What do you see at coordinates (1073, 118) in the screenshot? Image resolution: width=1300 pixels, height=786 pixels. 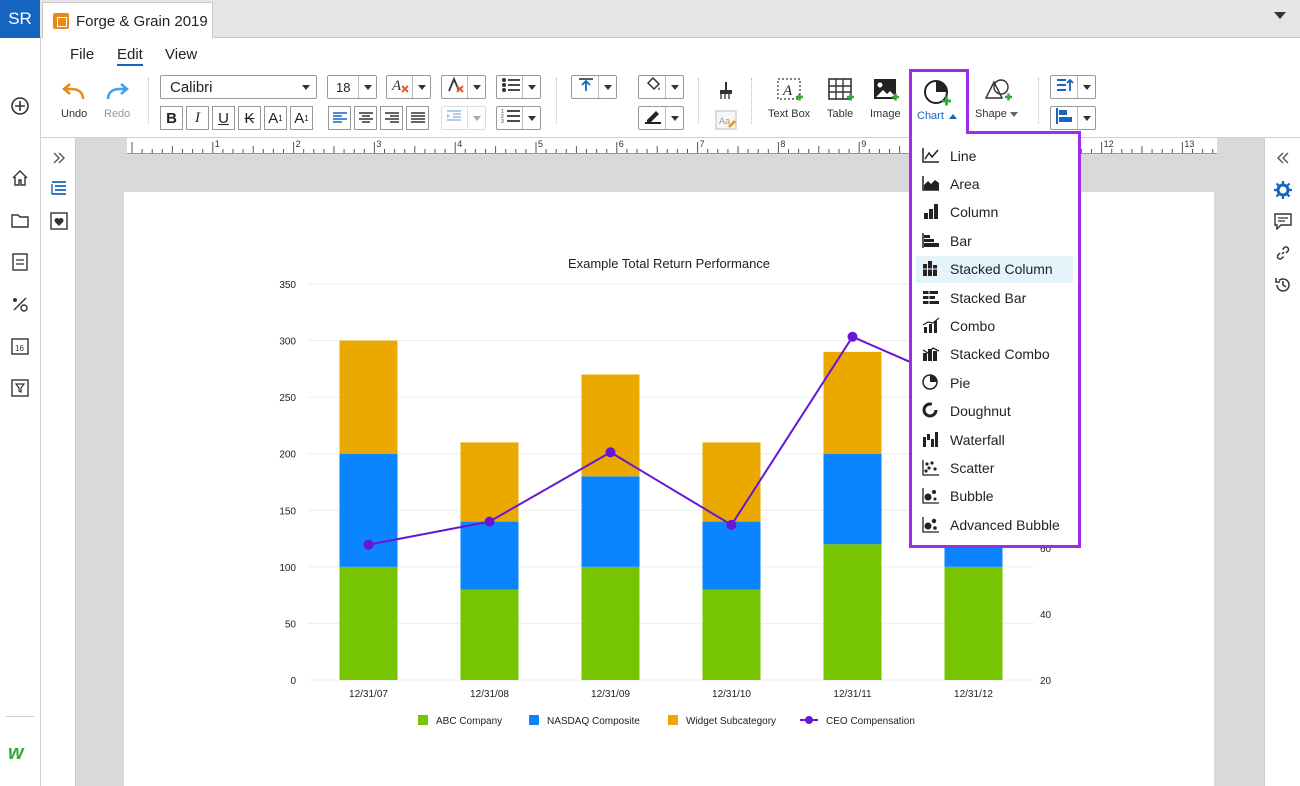 I see `align-objects-button` at bounding box center [1073, 118].